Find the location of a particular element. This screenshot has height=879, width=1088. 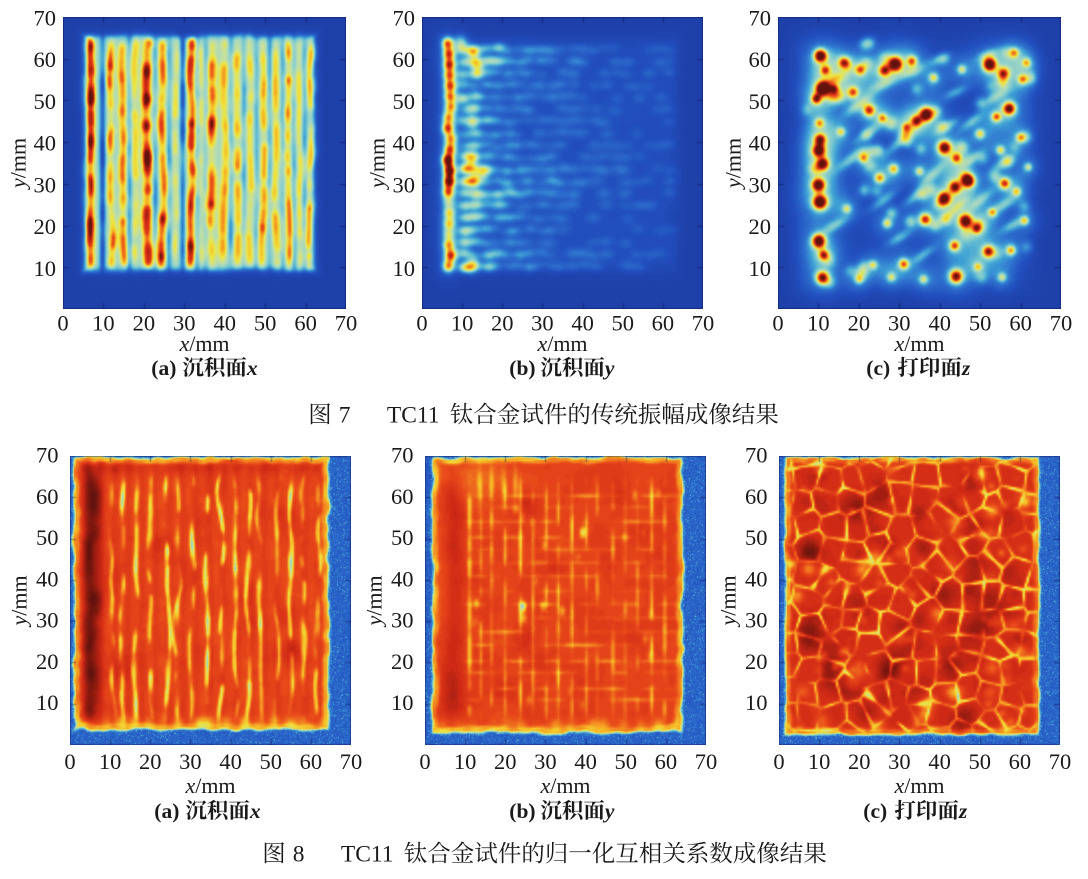

svg-text: TC11 is located at coordinates (367, 855).